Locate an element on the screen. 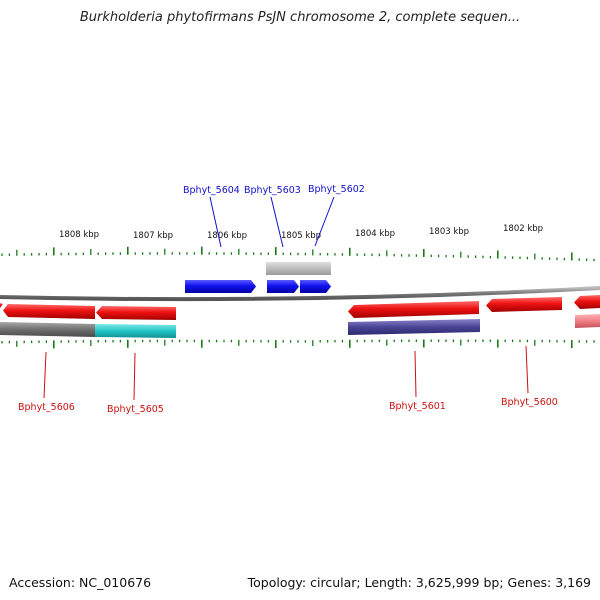 The height and width of the screenshot is (600, 600). gene-label-bphyt-5602: Bphyt_5602 is located at coordinates (336, 189).